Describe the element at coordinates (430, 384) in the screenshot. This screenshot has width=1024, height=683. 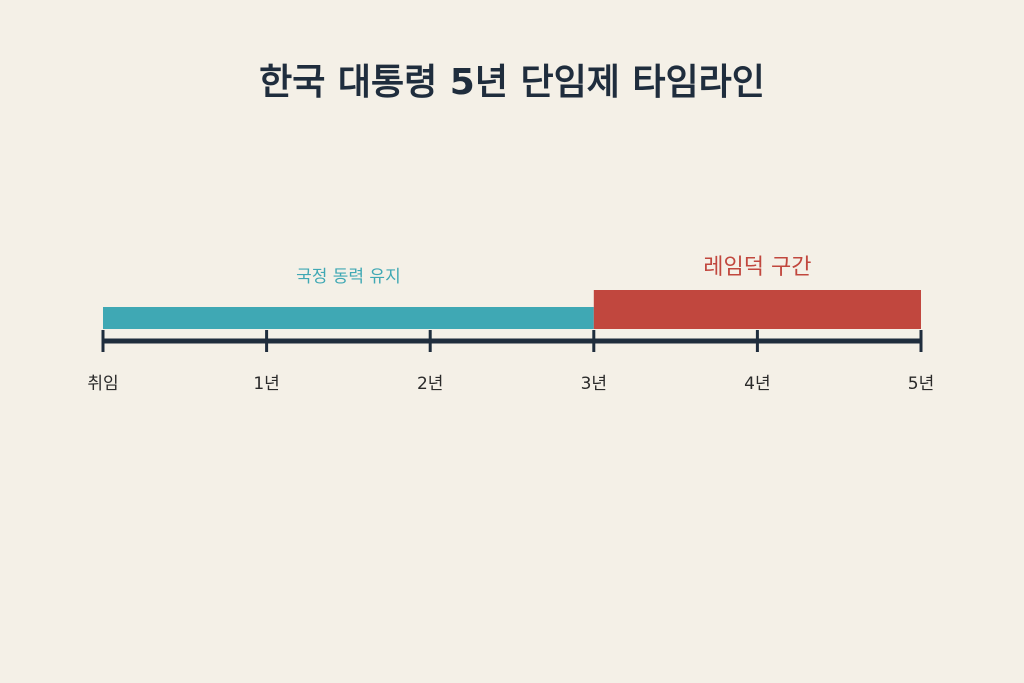
I see `x-tick-label: 2년` at that location.